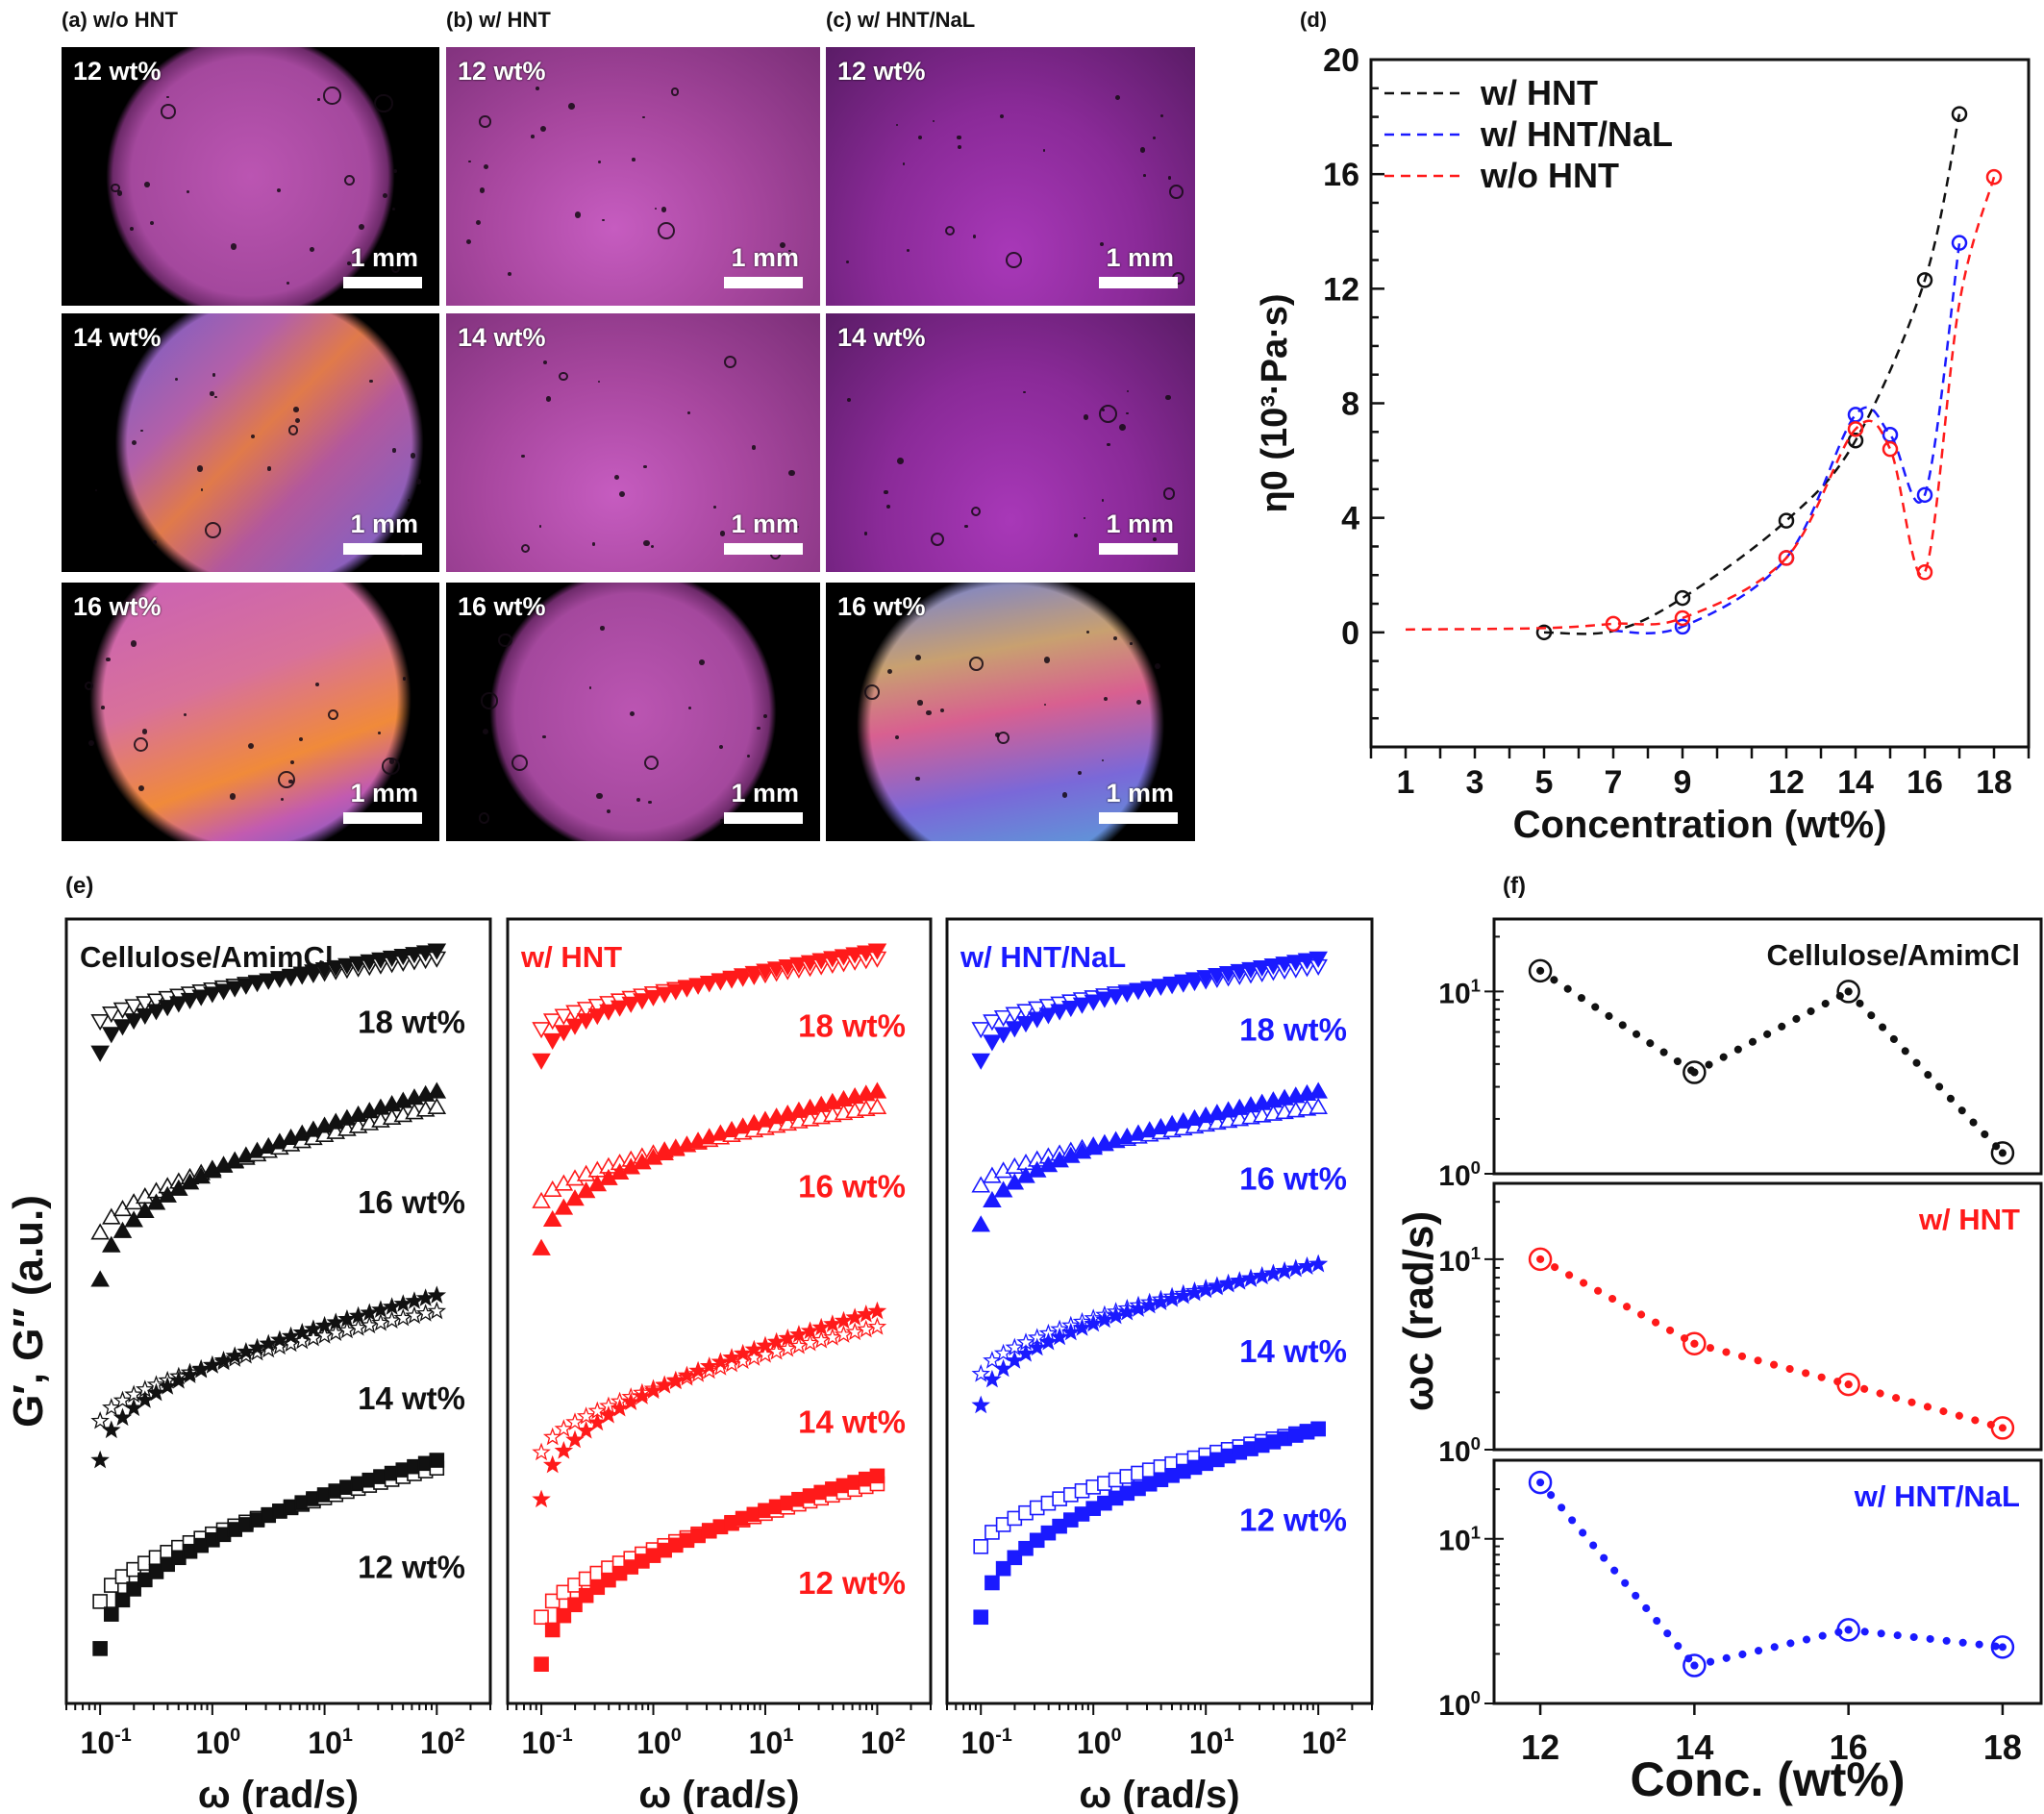 The height and width of the screenshot is (1814, 2044). Describe the element at coordinates (1350, 404) in the screenshot. I see `y-tick-label: 8` at that location.